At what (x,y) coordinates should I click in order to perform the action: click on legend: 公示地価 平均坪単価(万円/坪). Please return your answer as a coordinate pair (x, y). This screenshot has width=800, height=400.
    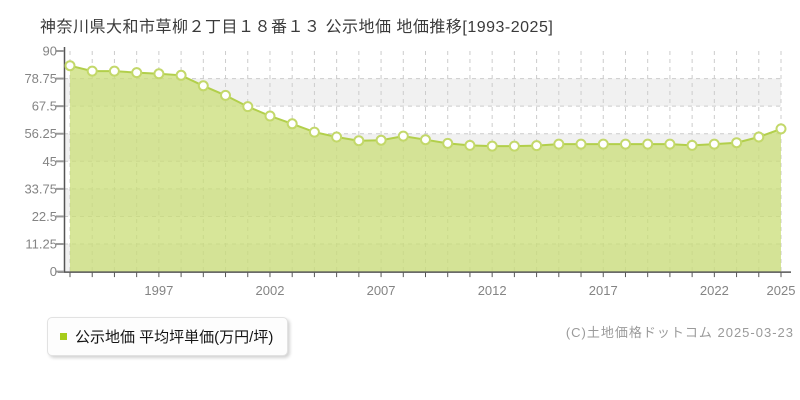
    Looking at the image, I should click on (168, 336).